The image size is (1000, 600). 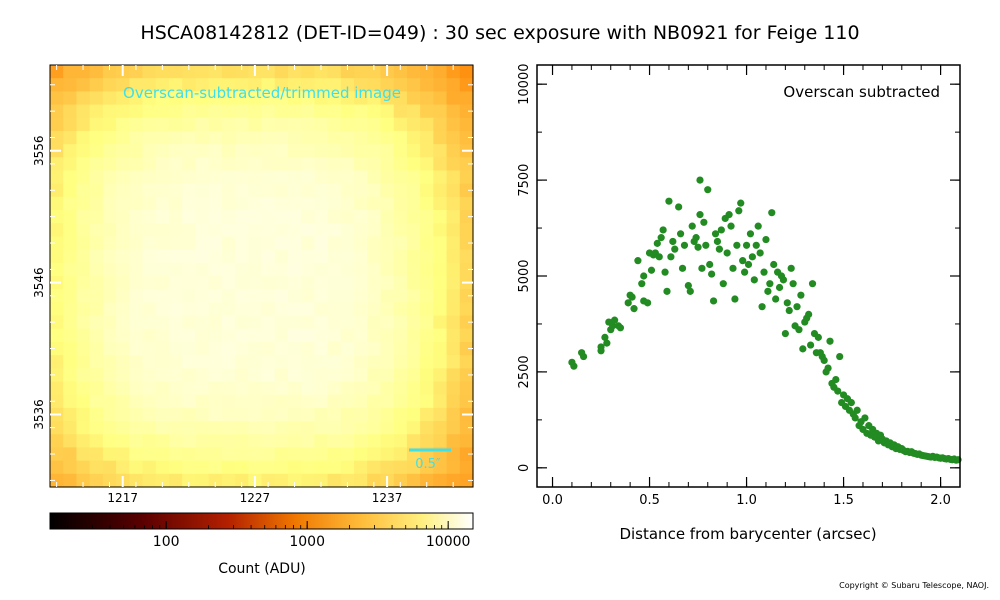 I want to click on colorbar-tick-label: 1000, so click(x=307, y=542).